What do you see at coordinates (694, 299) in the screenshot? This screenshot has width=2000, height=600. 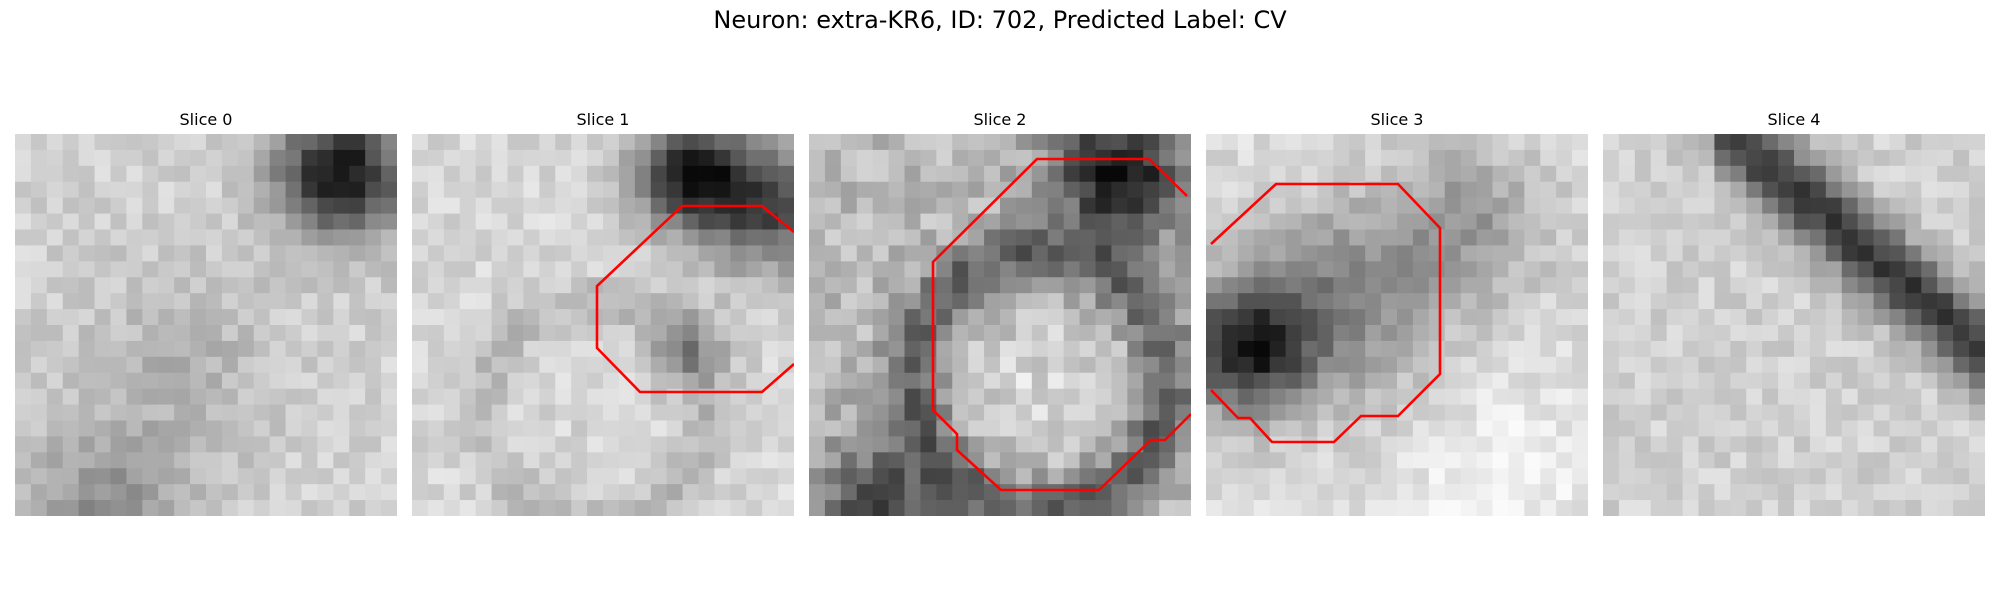 I see `slice-1-contour` at bounding box center [694, 299].